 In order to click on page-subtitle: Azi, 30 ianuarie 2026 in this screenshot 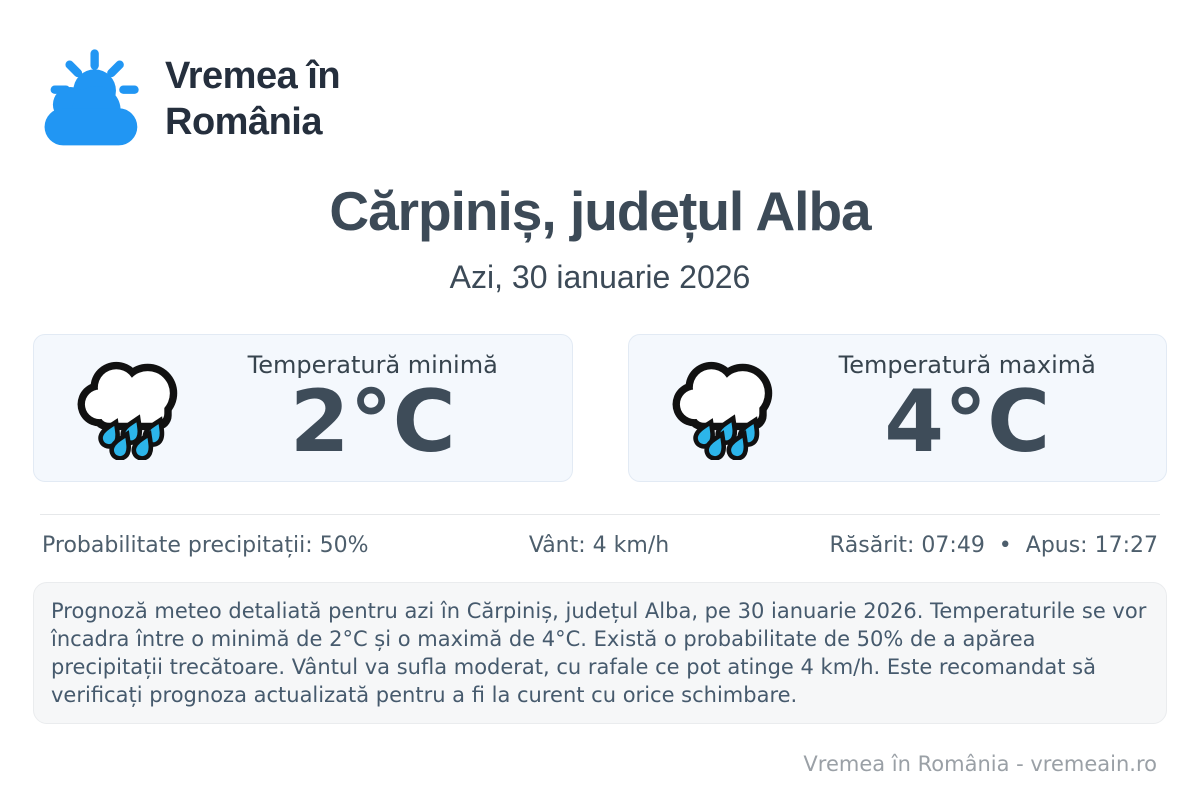, I will do `click(600, 277)`.